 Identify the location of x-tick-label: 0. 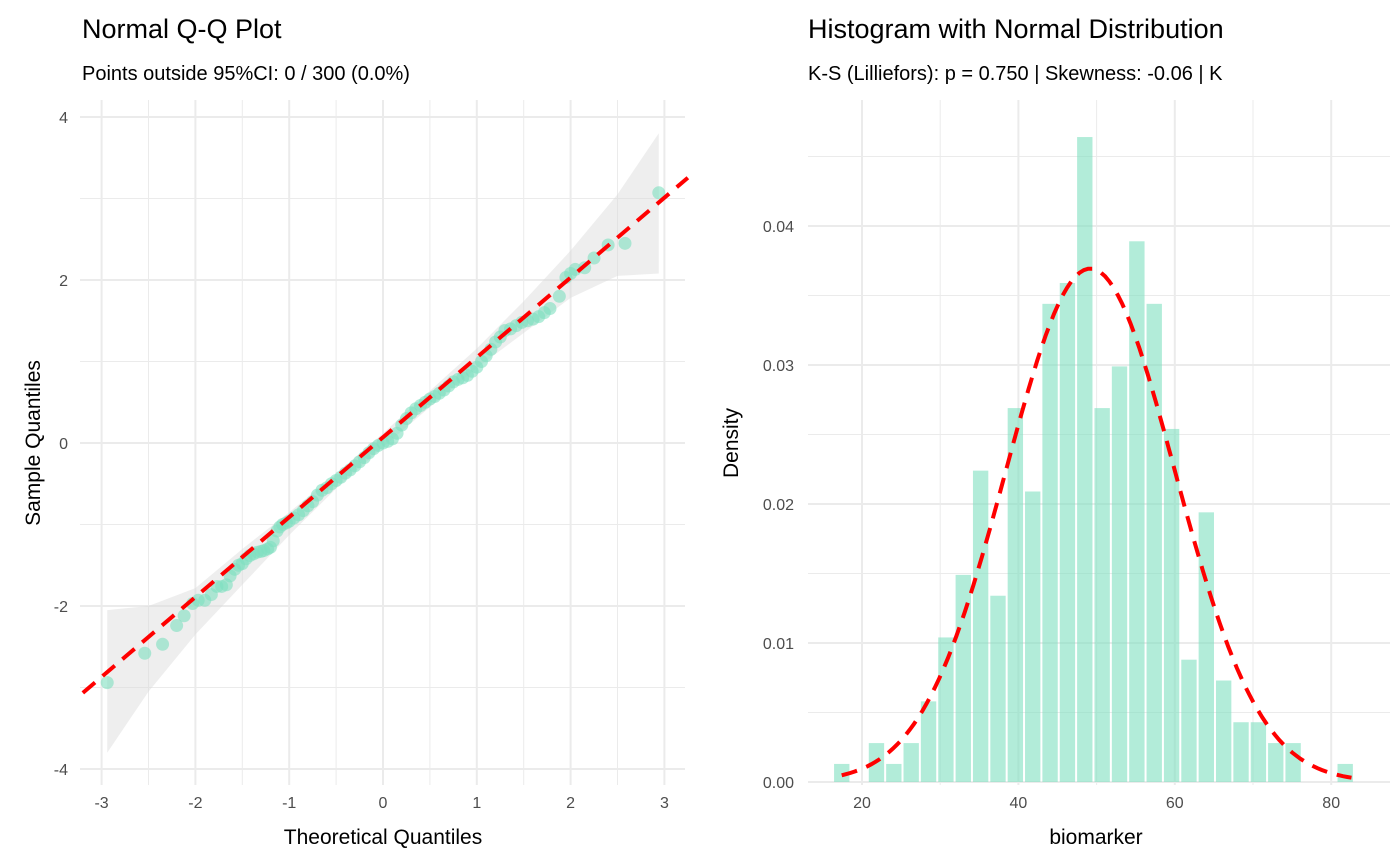
(383, 803).